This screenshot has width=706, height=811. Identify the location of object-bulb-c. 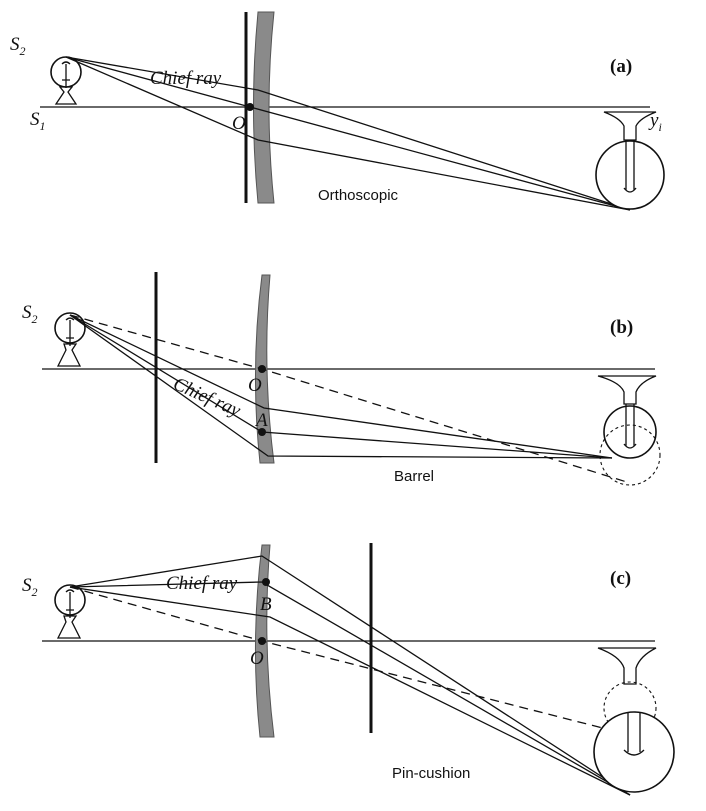
(70, 611).